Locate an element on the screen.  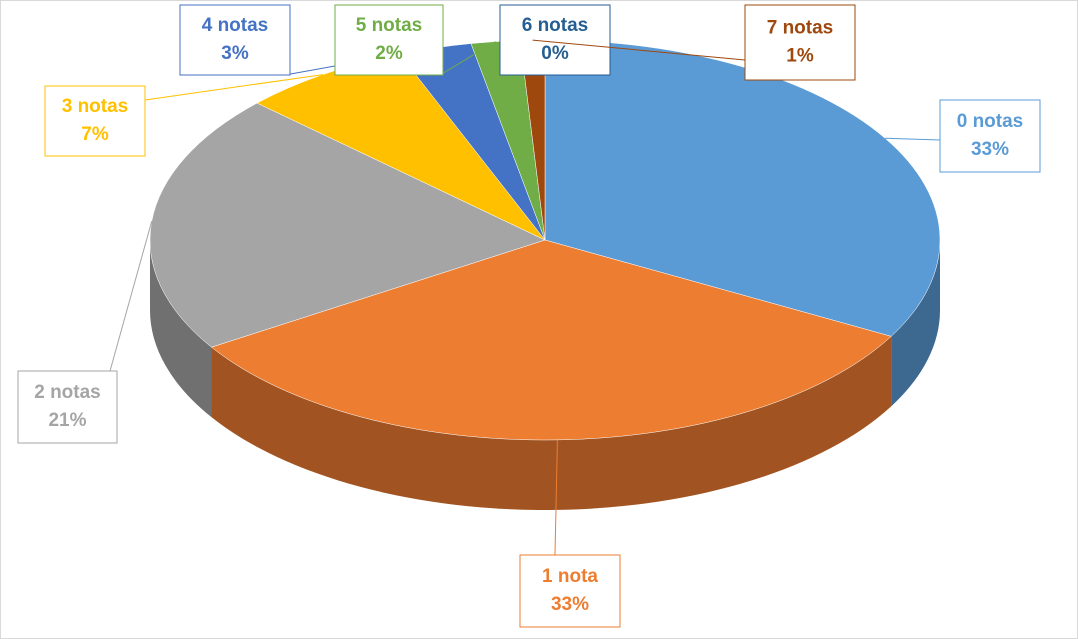
label-category: 3 notas is located at coordinates (95, 106).